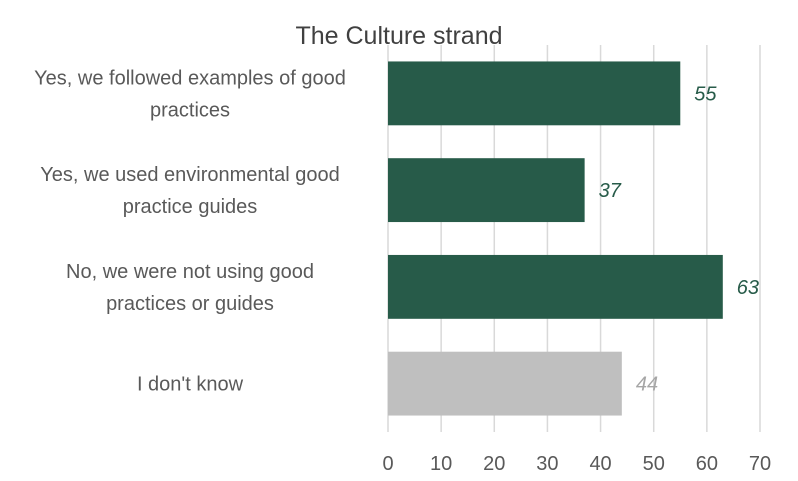  I want to click on x-tick-label: 30, so click(547, 464).